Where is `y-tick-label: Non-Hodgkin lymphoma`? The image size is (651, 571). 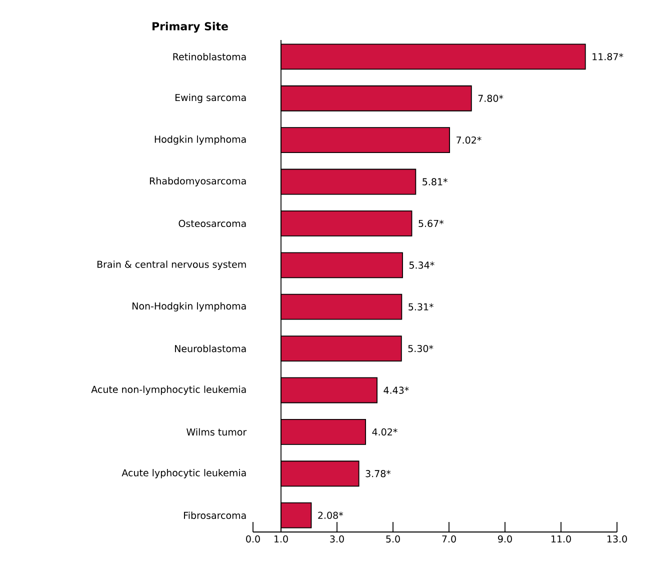 y-tick-label: Non-Hodgkin lymphoma is located at coordinates (189, 307).